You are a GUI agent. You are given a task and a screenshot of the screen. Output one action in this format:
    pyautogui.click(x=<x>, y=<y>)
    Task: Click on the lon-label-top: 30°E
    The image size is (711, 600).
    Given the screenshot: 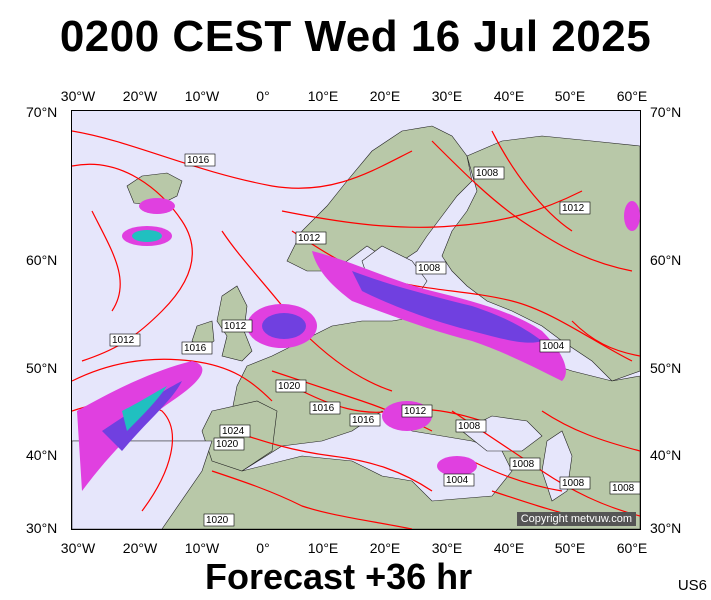 What is the action you would take?
    pyautogui.click(x=447, y=96)
    